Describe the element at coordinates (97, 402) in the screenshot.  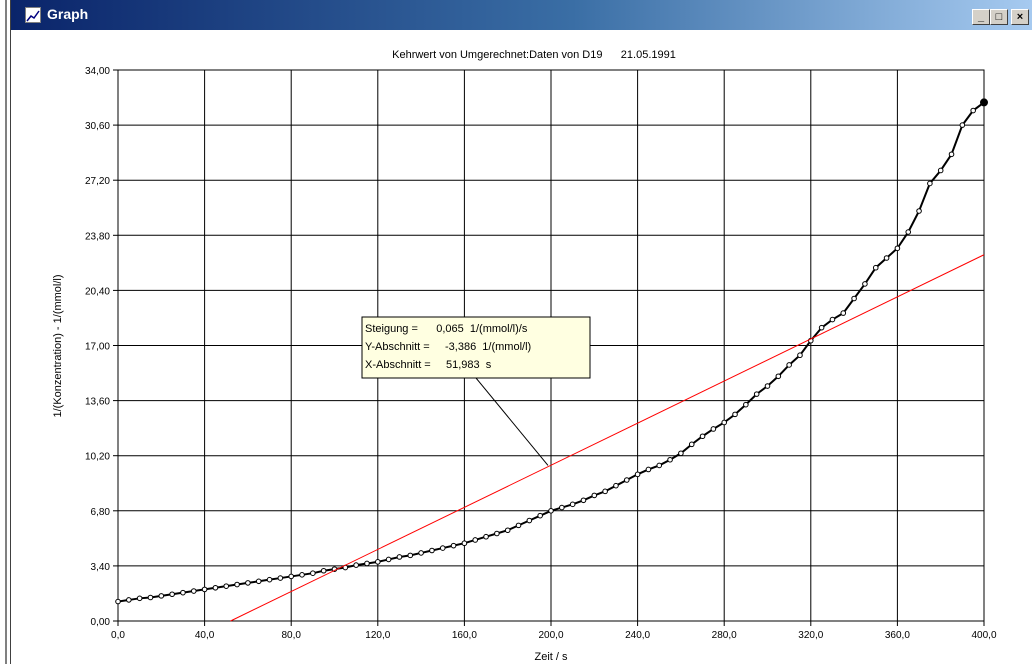
I see `y-tick-label: 13,60` at that location.